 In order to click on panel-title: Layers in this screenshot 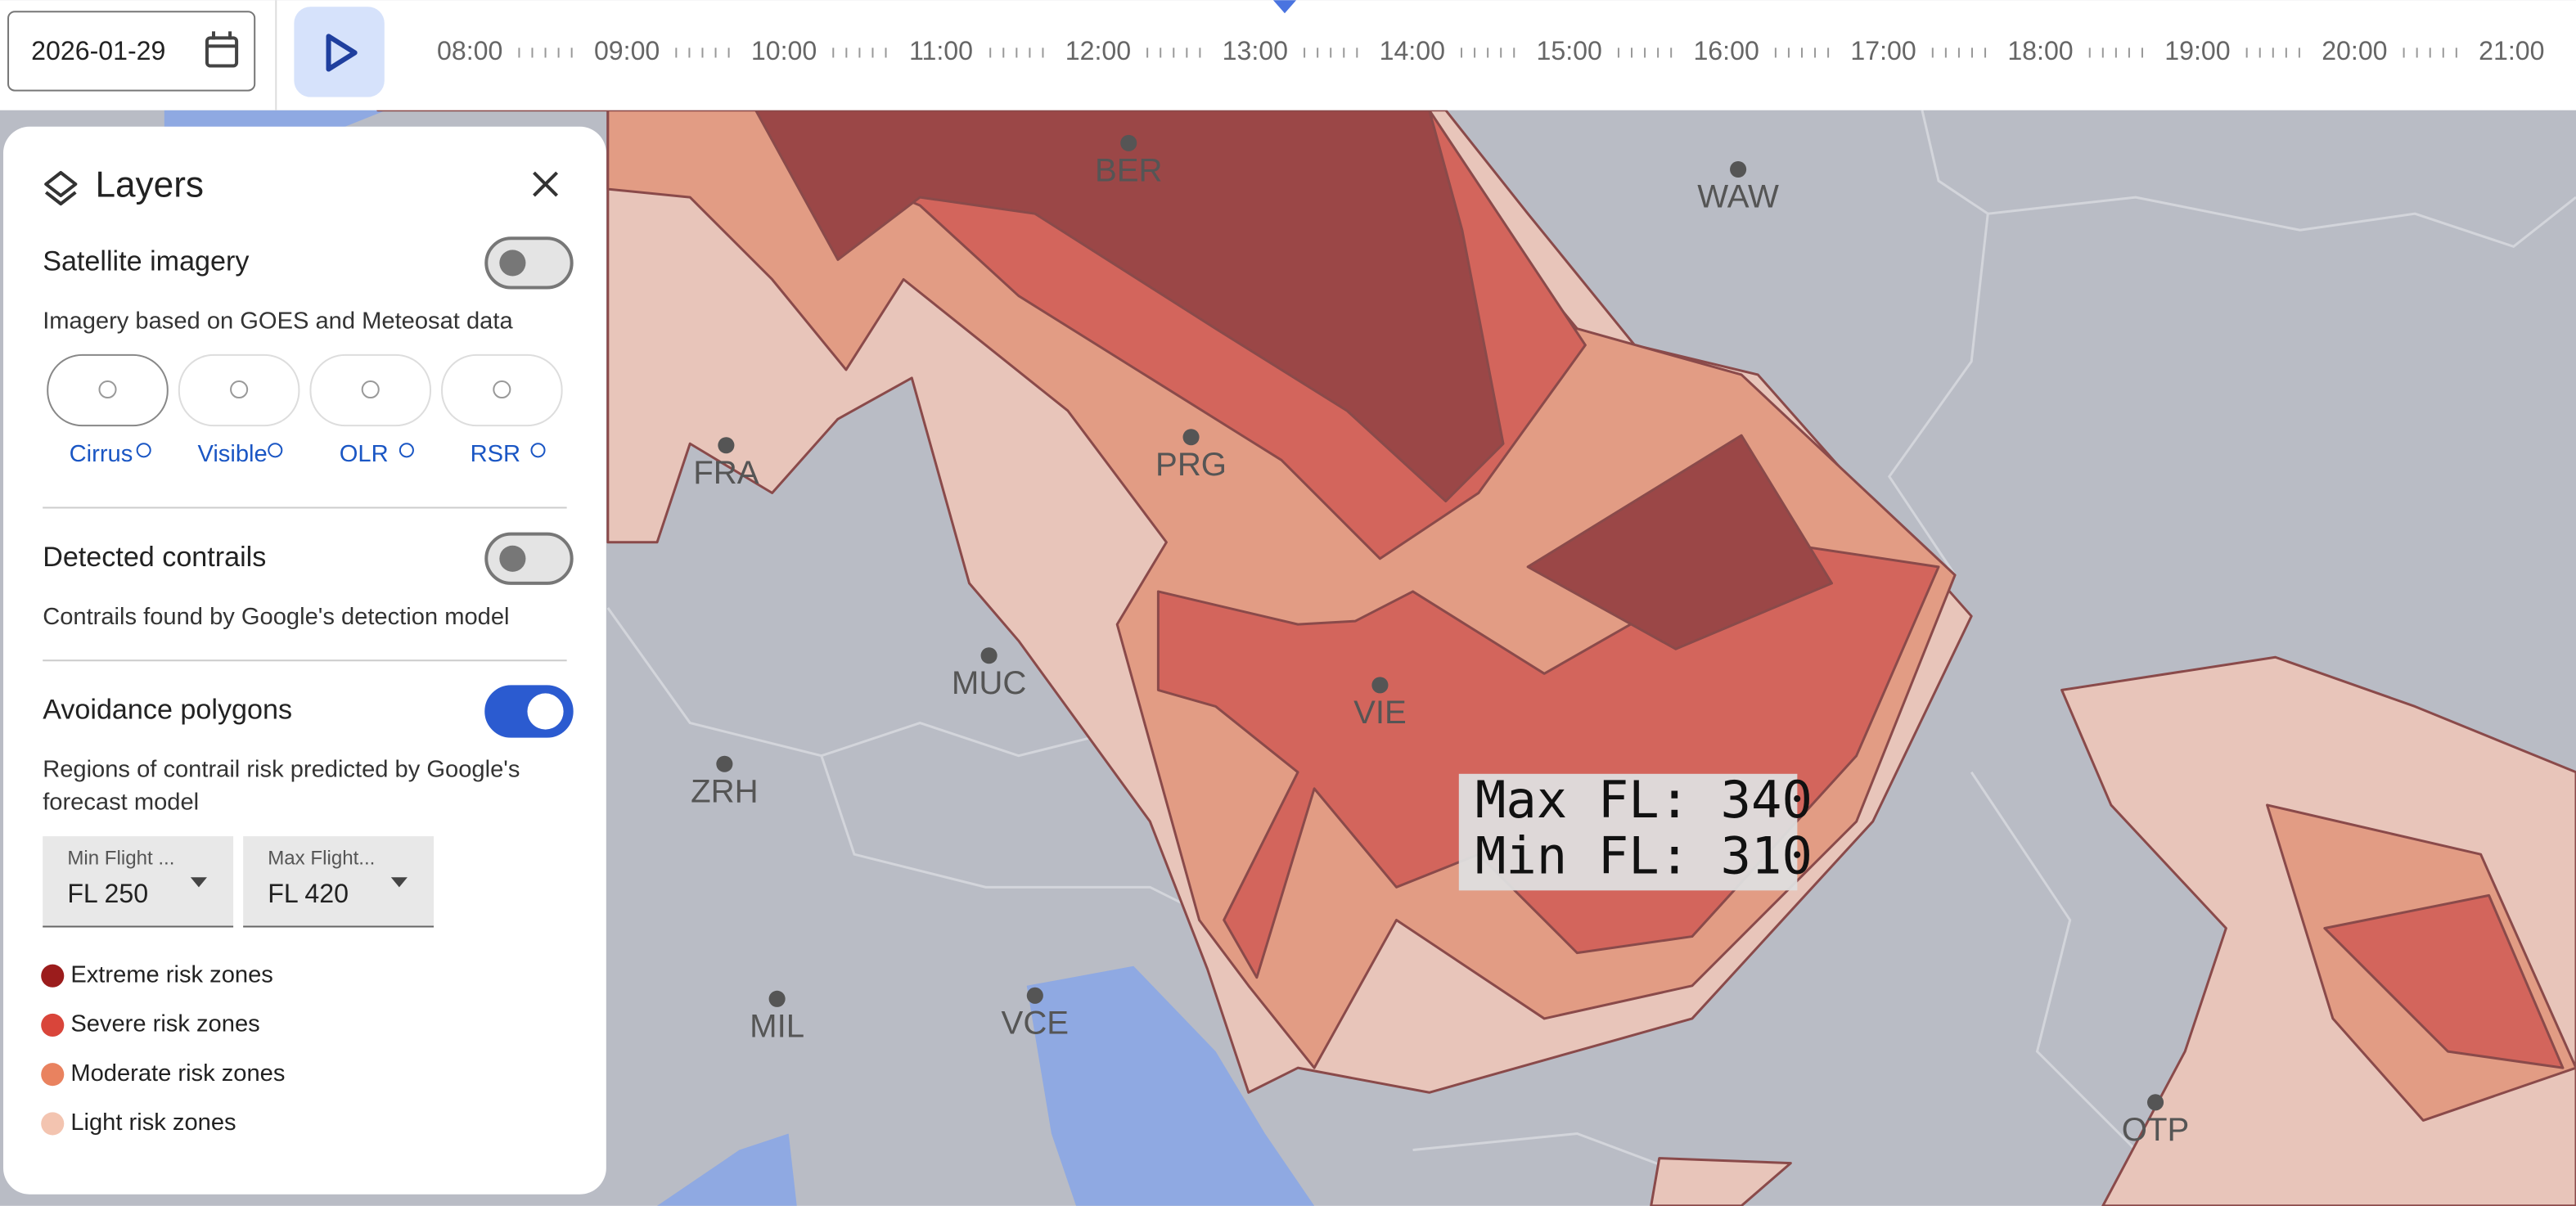, I will do `click(150, 185)`.